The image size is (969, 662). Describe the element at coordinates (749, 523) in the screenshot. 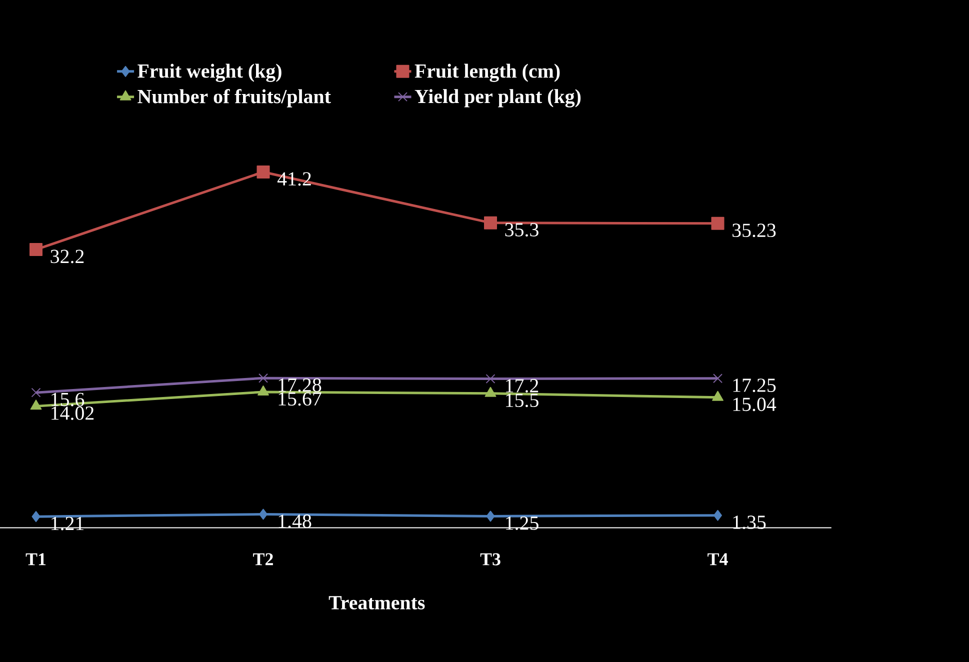

I see `data-label: 1.35` at that location.